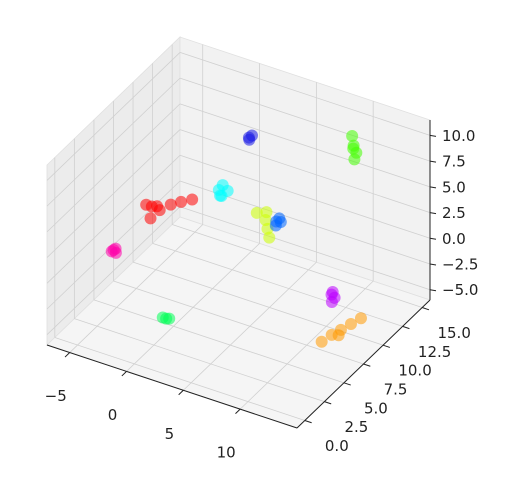  I want to click on x-tick-label: 5, so click(170, 434).